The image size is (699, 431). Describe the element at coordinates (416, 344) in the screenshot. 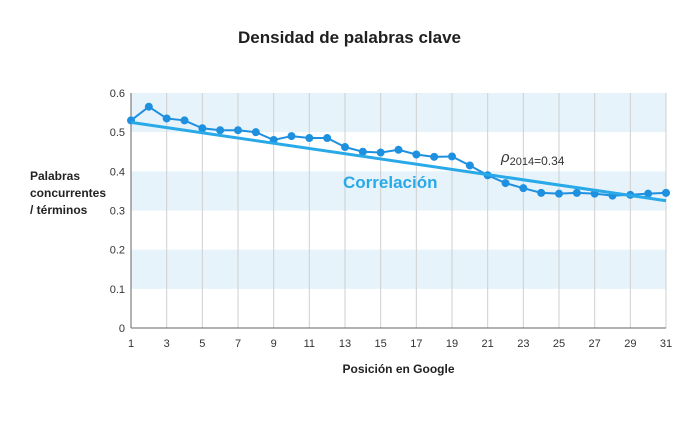

I see `x-tick-label: 17` at that location.